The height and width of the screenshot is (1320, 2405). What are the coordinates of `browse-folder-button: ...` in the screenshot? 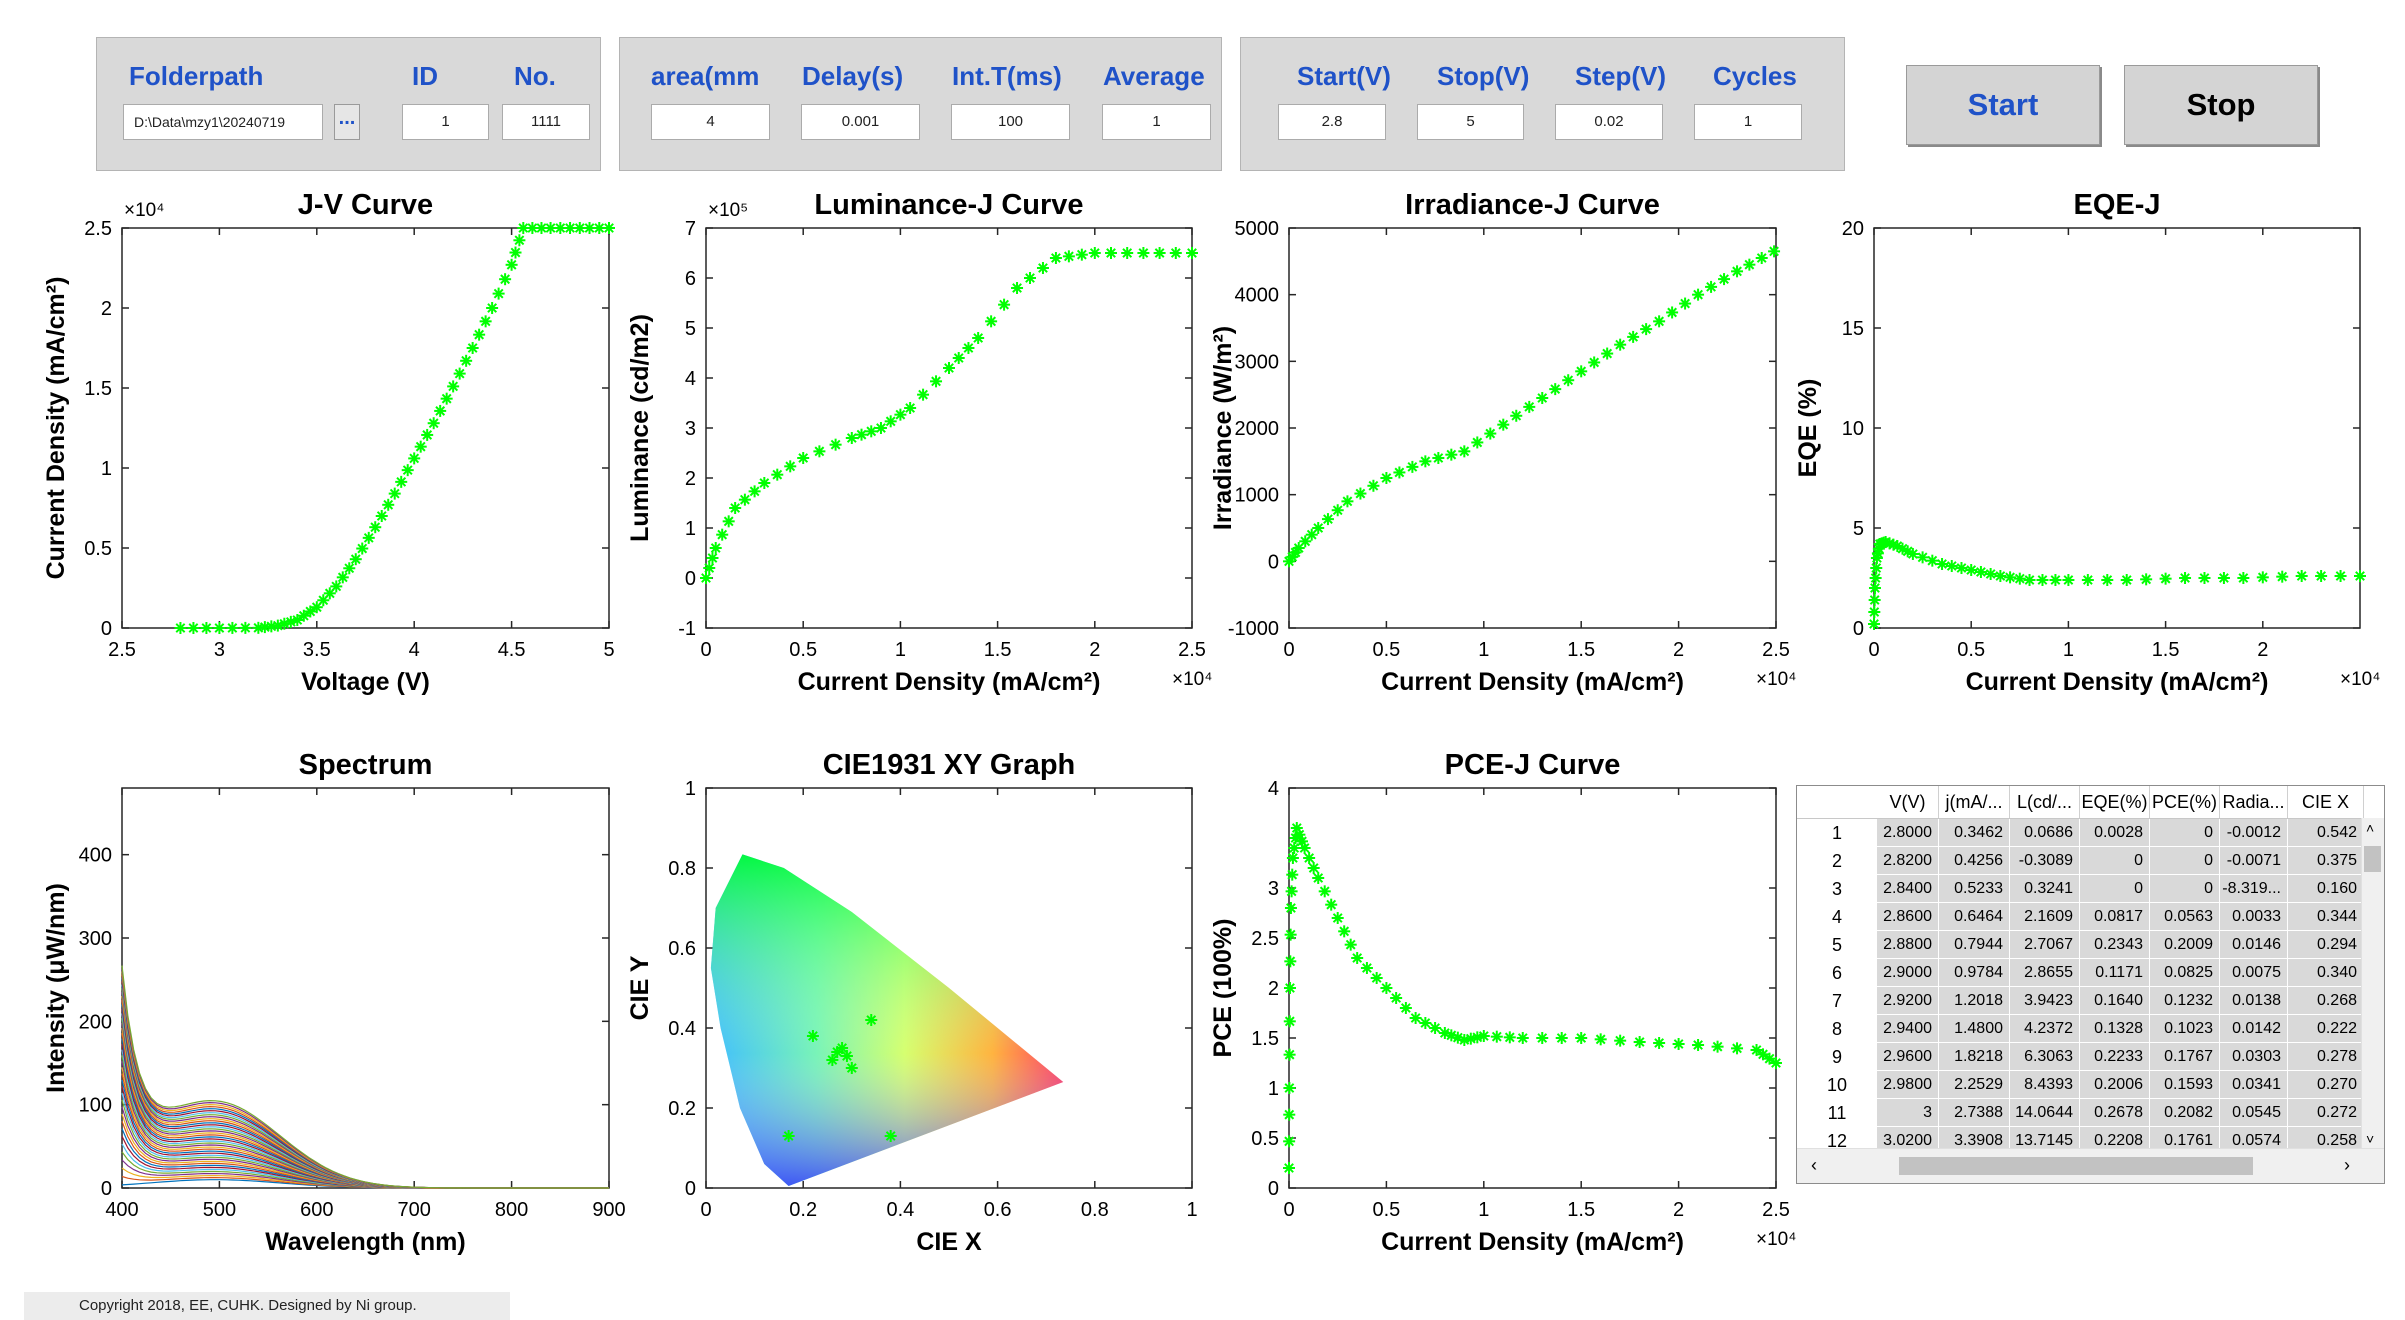 It's located at (347, 122).